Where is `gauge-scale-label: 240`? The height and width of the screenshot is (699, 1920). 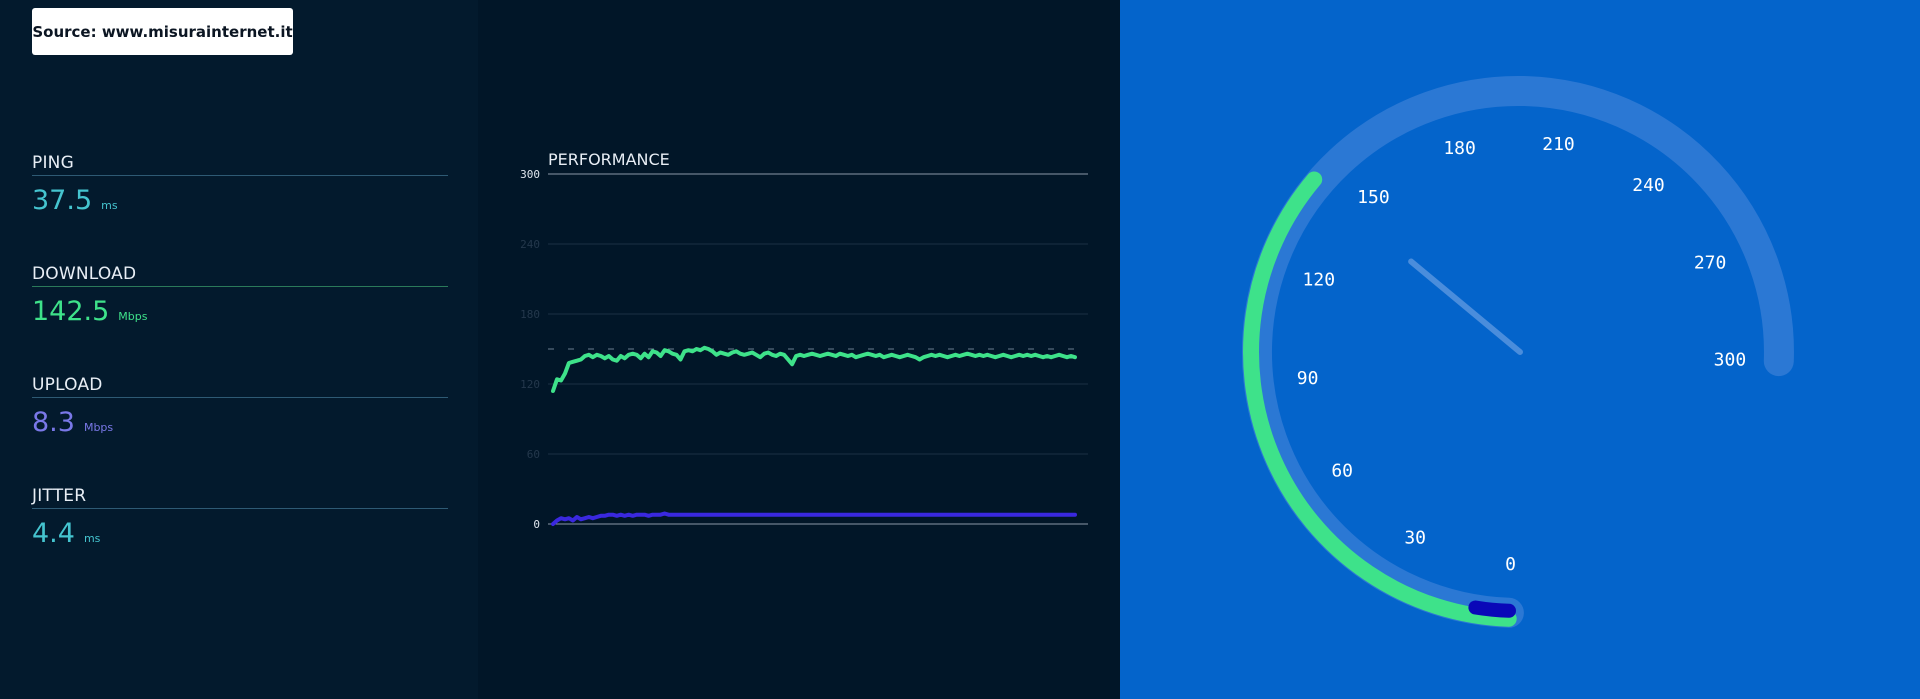
gauge-scale-label: 240 is located at coordinates (1648, 185).